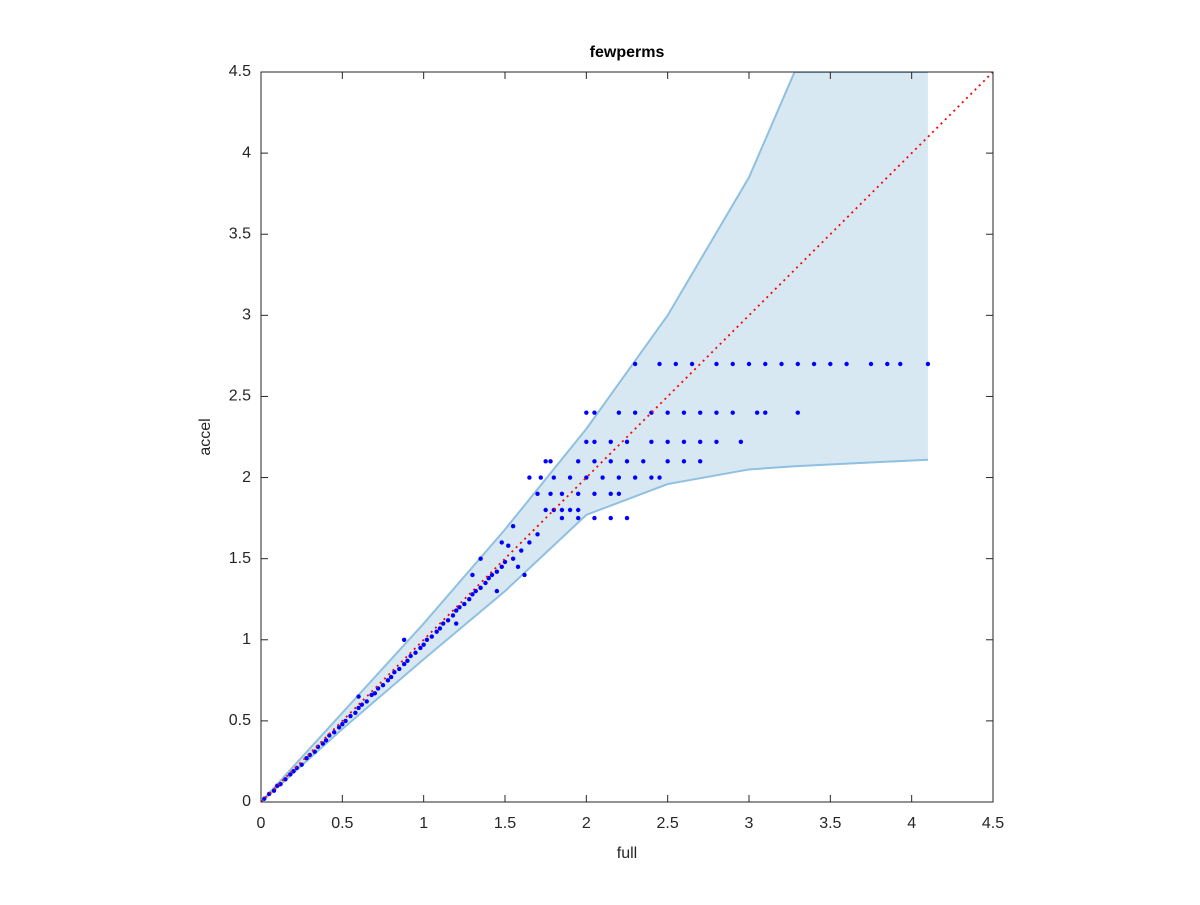 This screenshot has height=905, width=1200. I want to click on x-tick-label: 3.5, so click(830, 823).